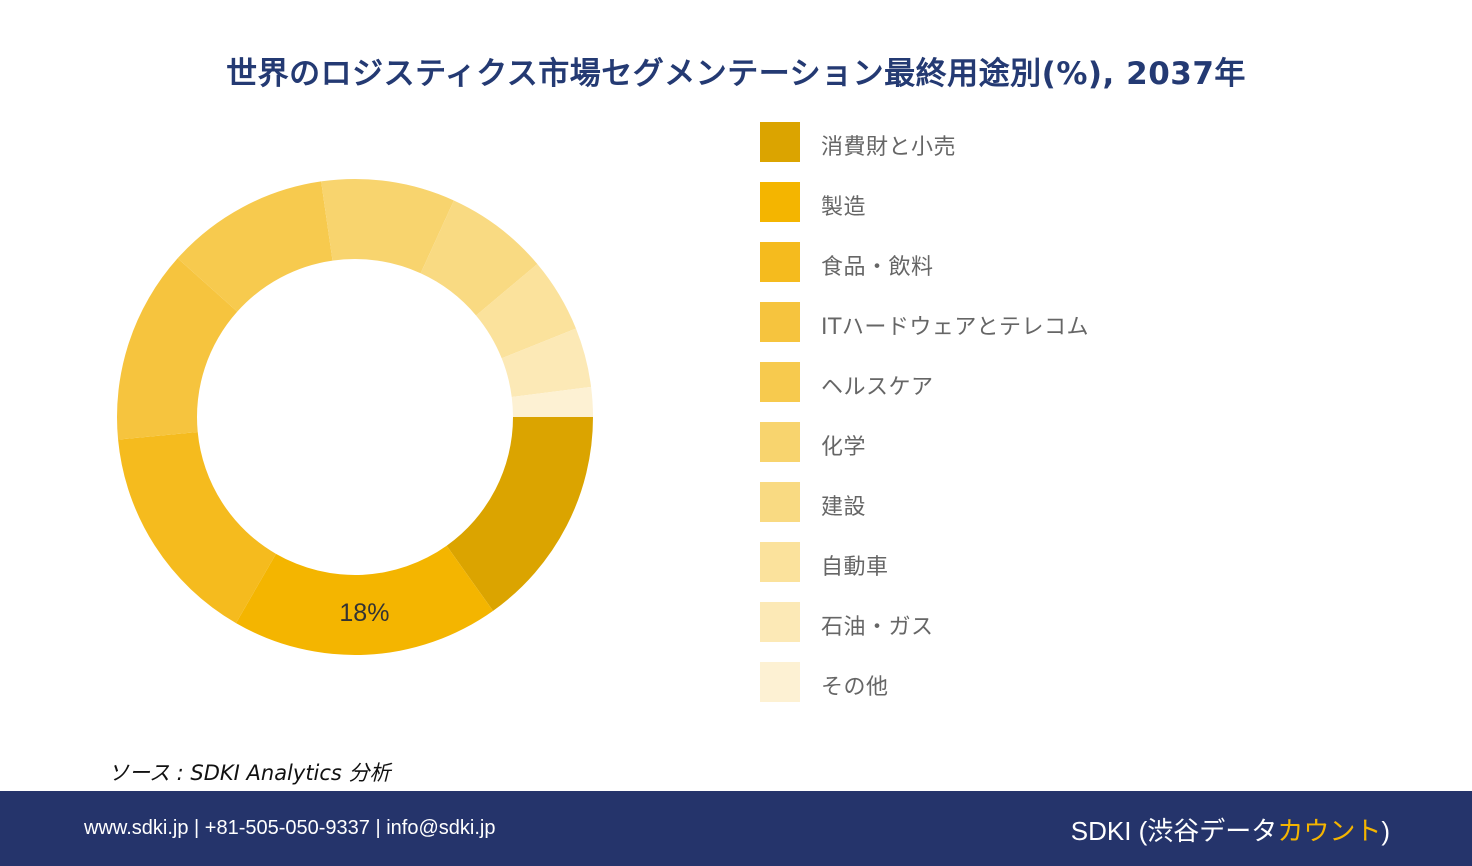  What do you see at coordinates (877, 627) in the screenshot?
I see `legend-label: 石油・ガス` at bounding box center [877, 627].